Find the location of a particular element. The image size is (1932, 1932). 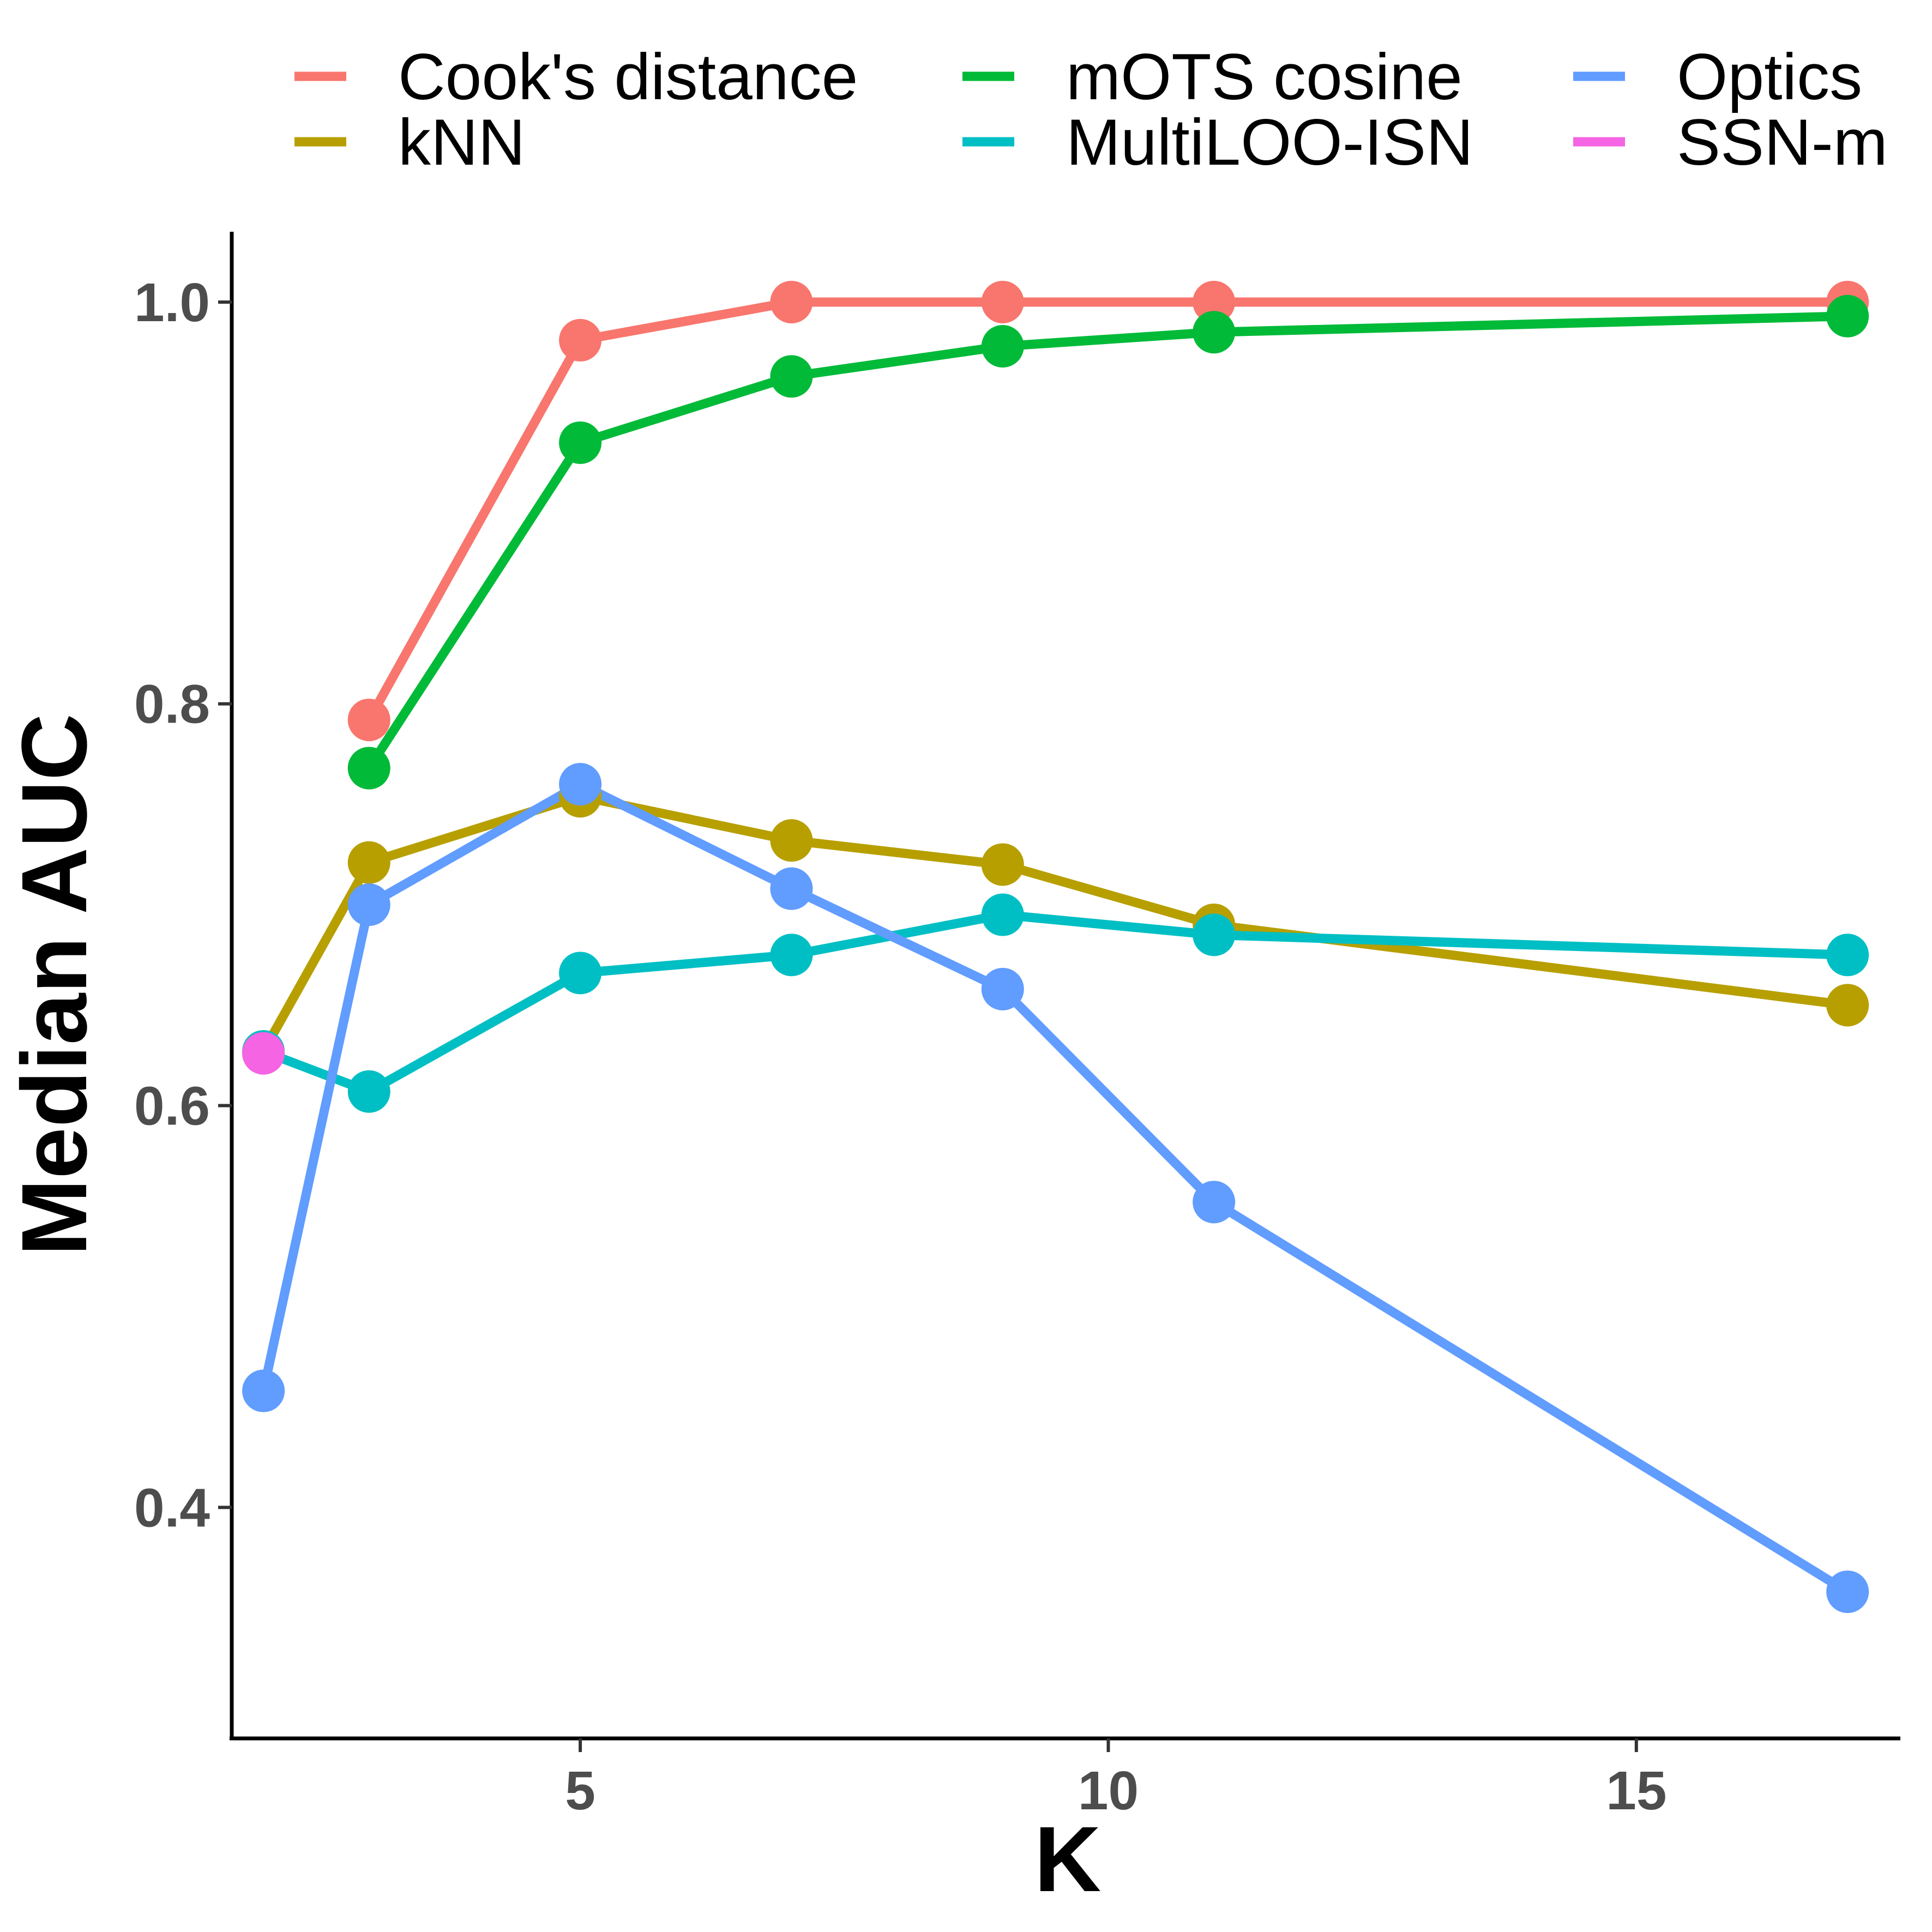

legend-label-mots-cosine: mOTS cosine is located at coordinates (1264, 76).